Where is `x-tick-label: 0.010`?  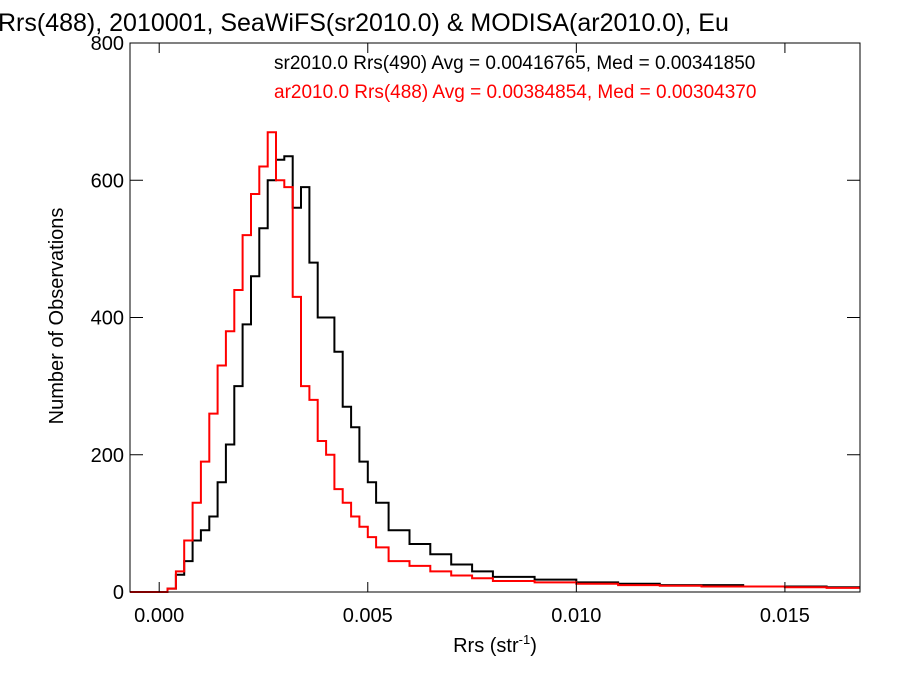
x-tick-label: 0.010 is located at coordinates (576, 616).